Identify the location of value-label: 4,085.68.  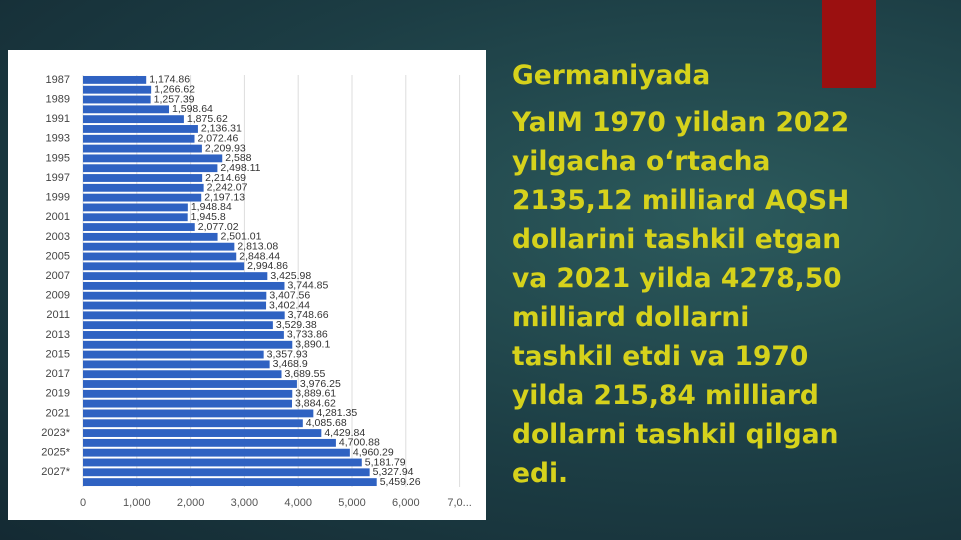
(326, 423).